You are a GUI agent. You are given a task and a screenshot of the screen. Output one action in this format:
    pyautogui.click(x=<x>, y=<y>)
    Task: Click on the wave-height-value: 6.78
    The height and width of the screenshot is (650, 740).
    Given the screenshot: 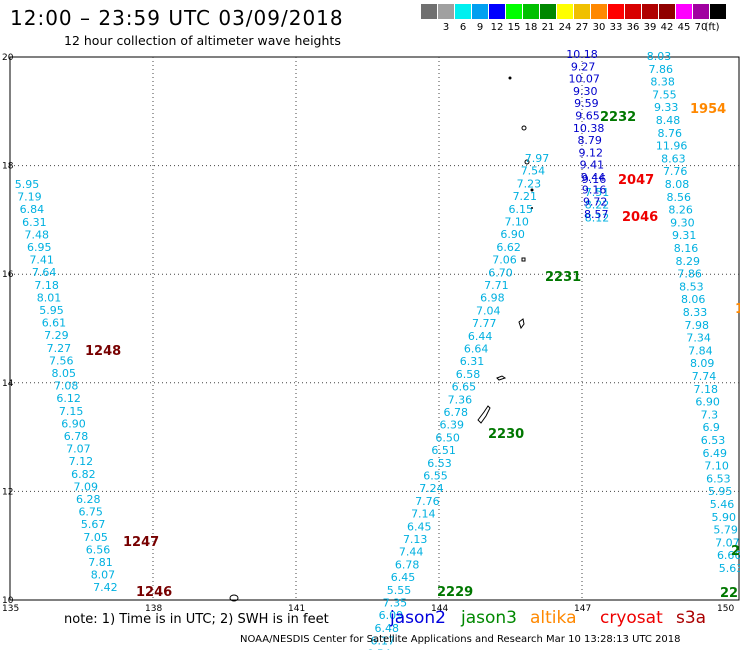 What is the action you would take?
    pyautogui.click(x=456, y=412)
    